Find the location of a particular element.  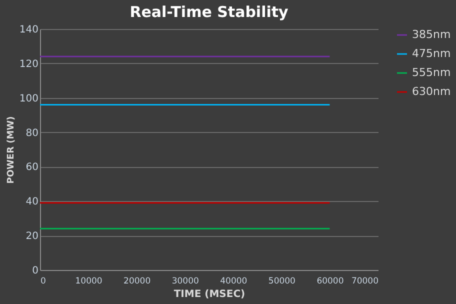

y-axis-title: POWER (MW) is located at coordinates (11, 150).